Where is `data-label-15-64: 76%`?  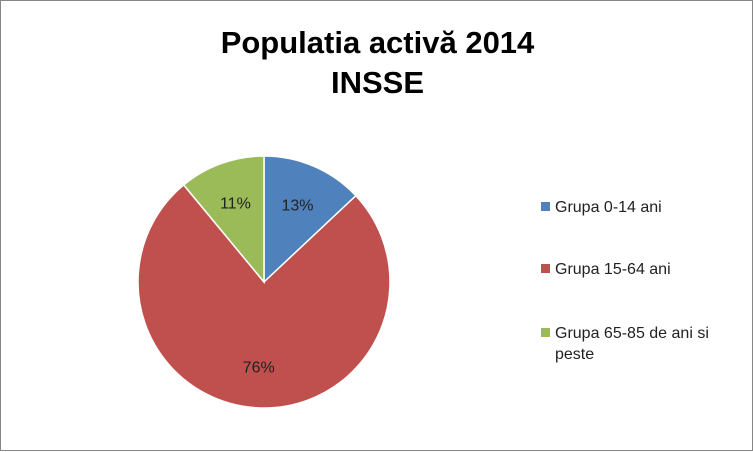 data-label-15-64: 76% is located at coordinates (259, 367).